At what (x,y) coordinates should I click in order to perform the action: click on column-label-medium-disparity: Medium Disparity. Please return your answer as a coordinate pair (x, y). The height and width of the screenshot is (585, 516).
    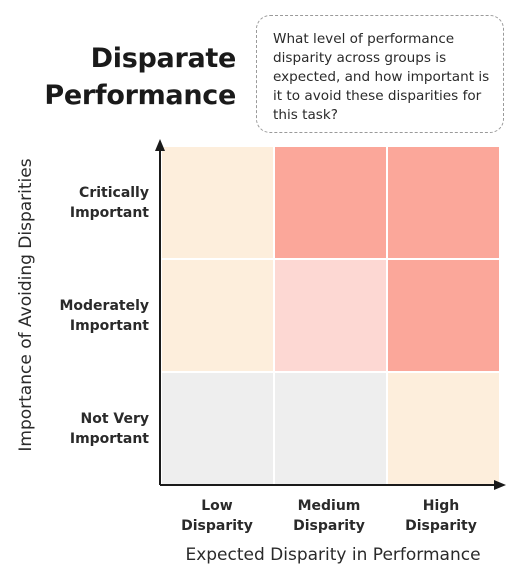
    Looking at the image, I should click on (329, 516).